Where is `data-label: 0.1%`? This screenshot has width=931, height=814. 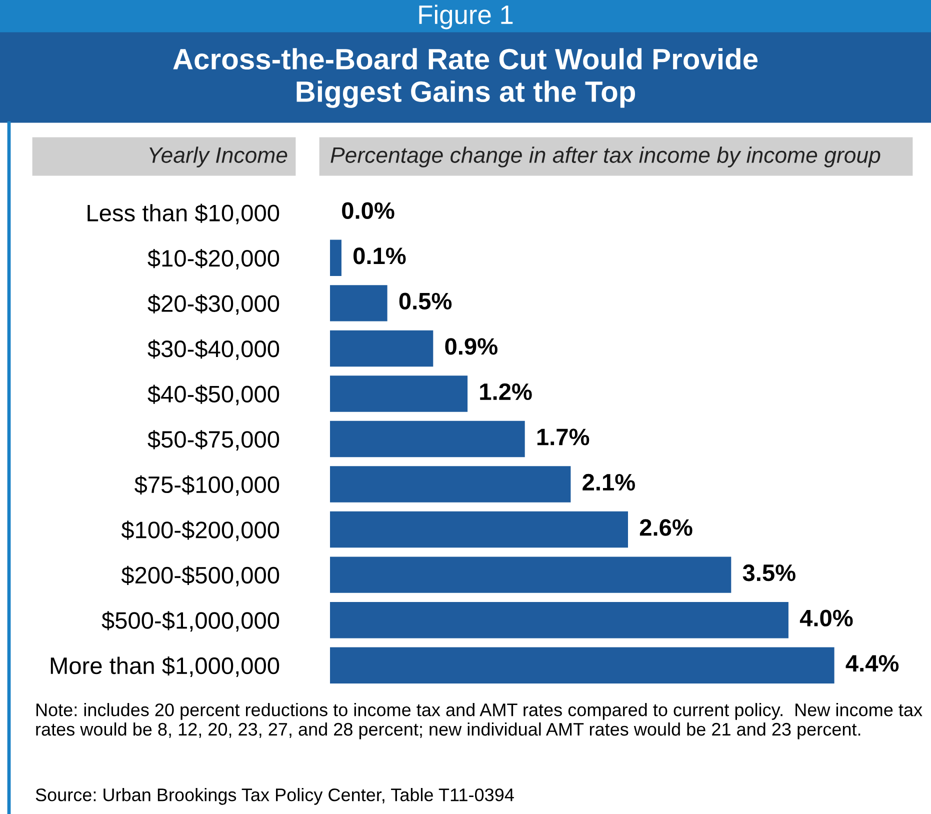
data-label: 0.1% is located at coordinates (380, 256).